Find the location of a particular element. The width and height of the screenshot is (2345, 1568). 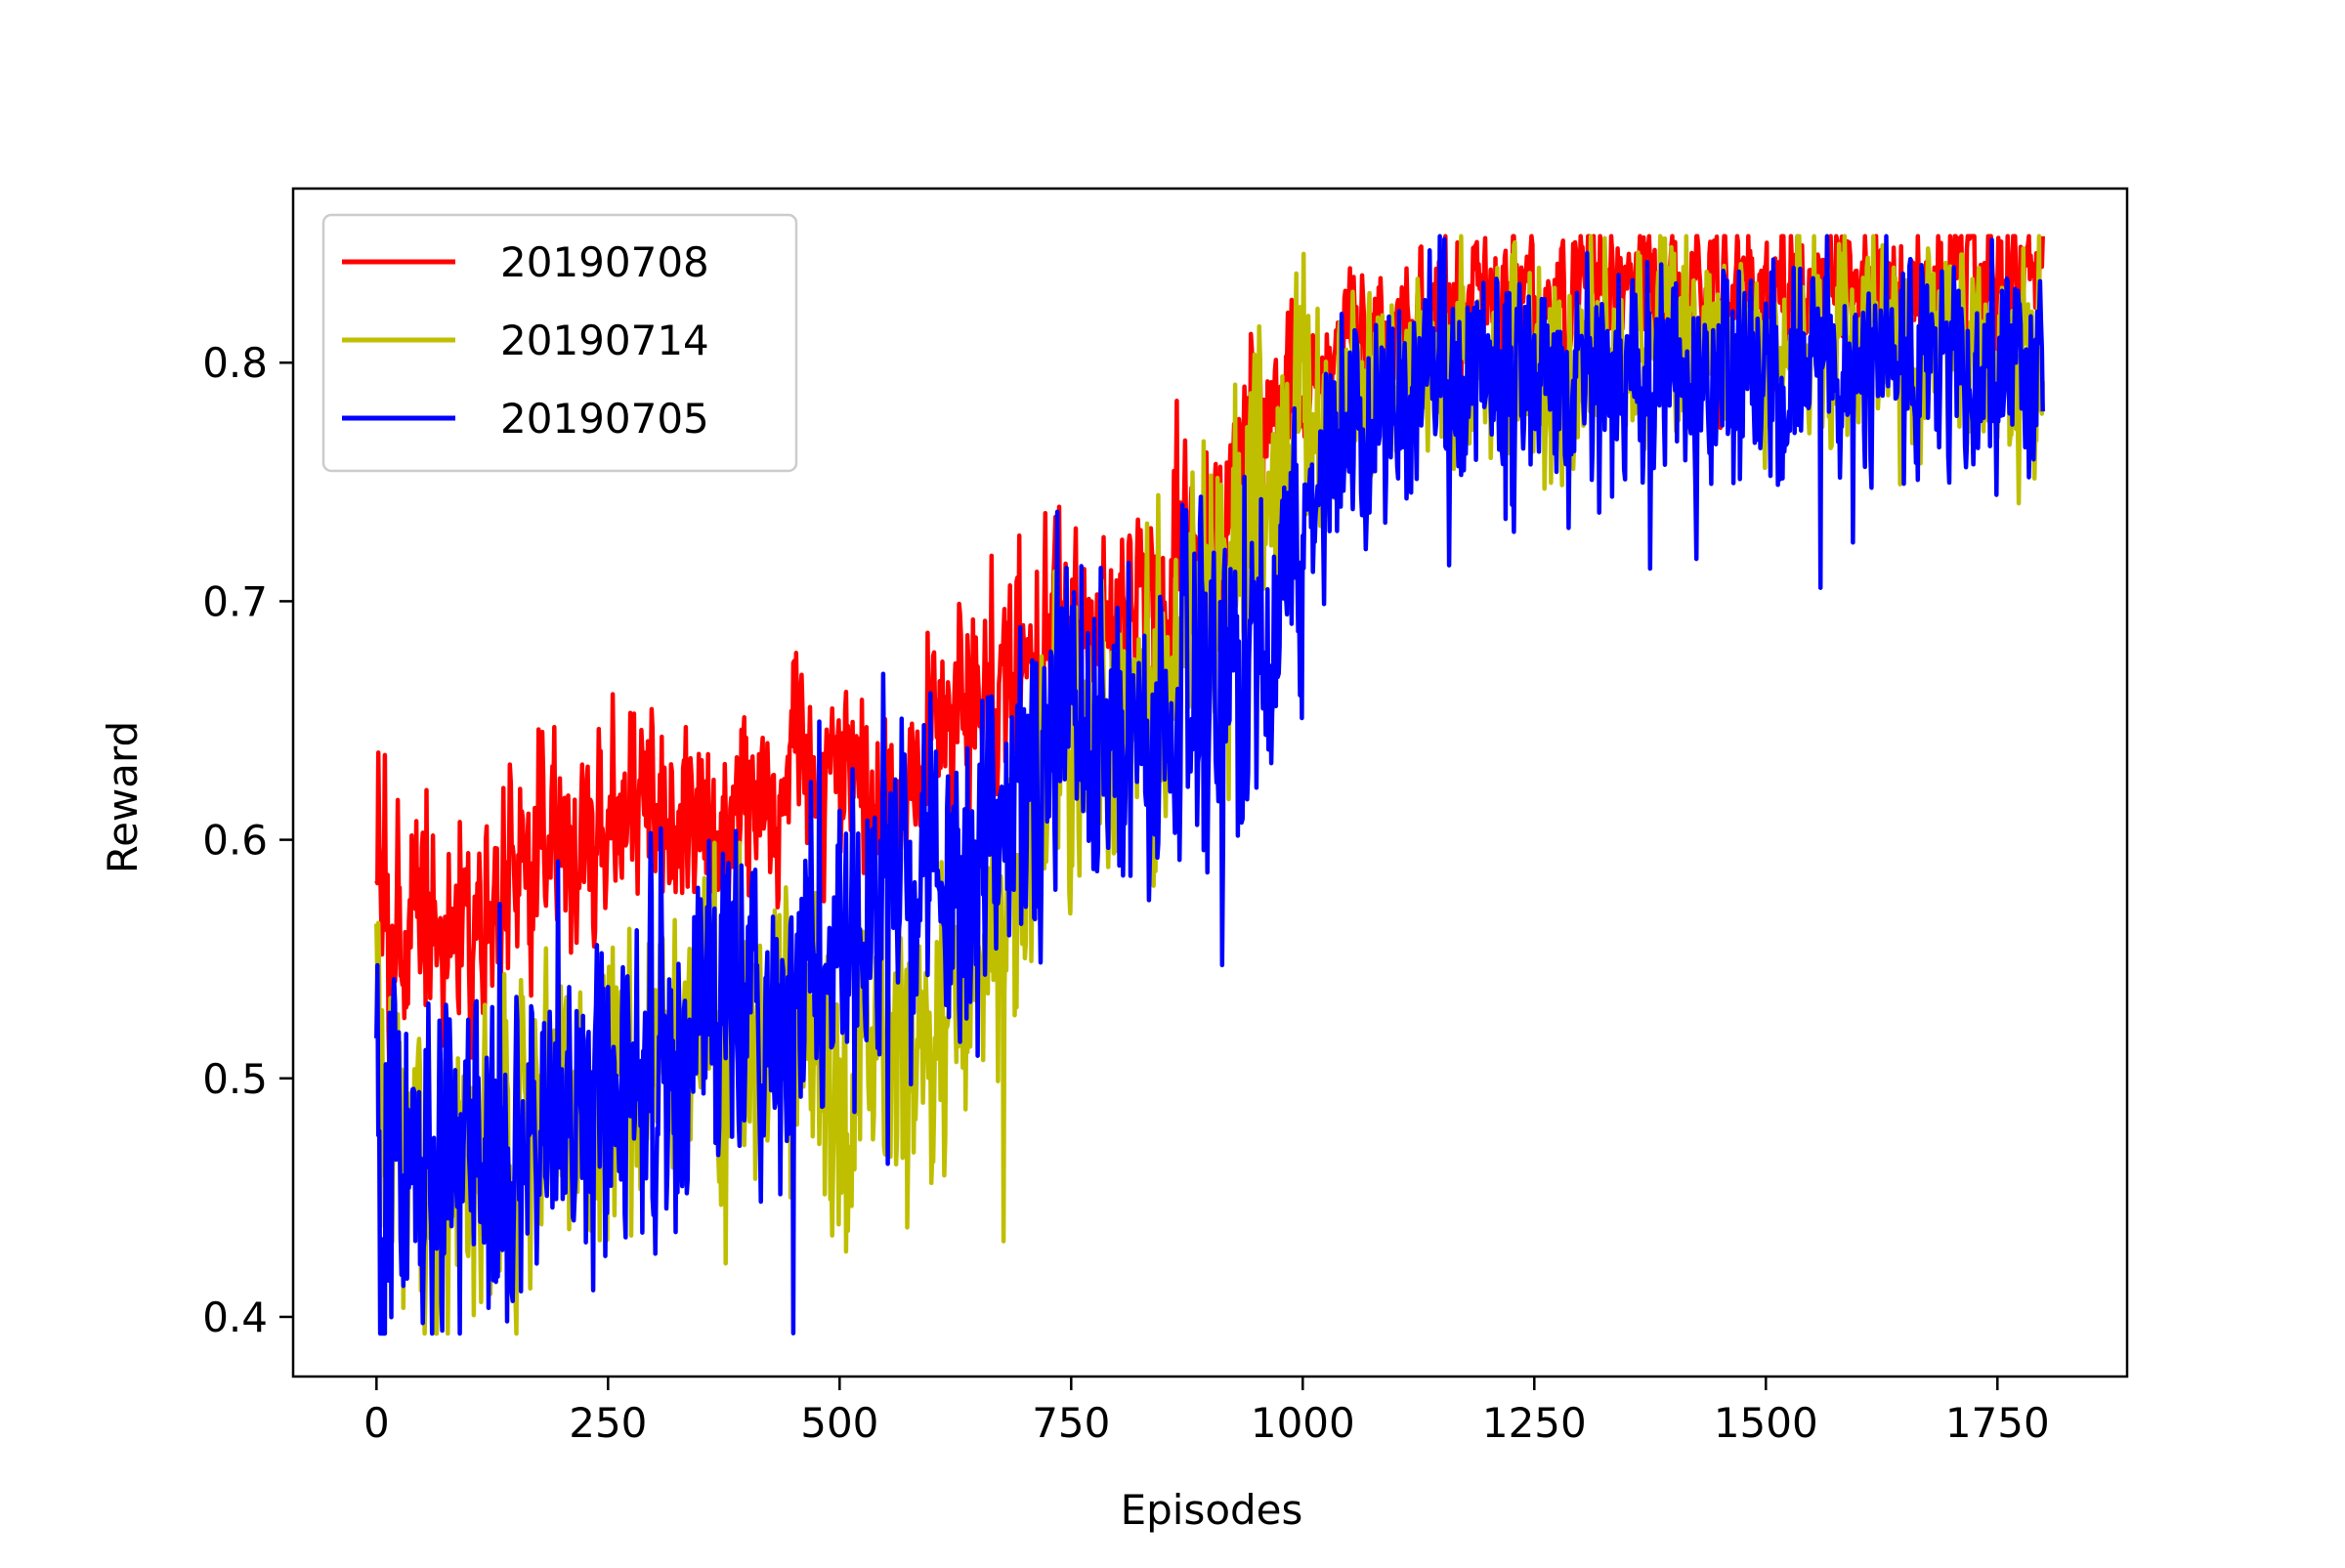

legend-items: 20190708 20190714 20190705 is located at coordinates (525, 340).